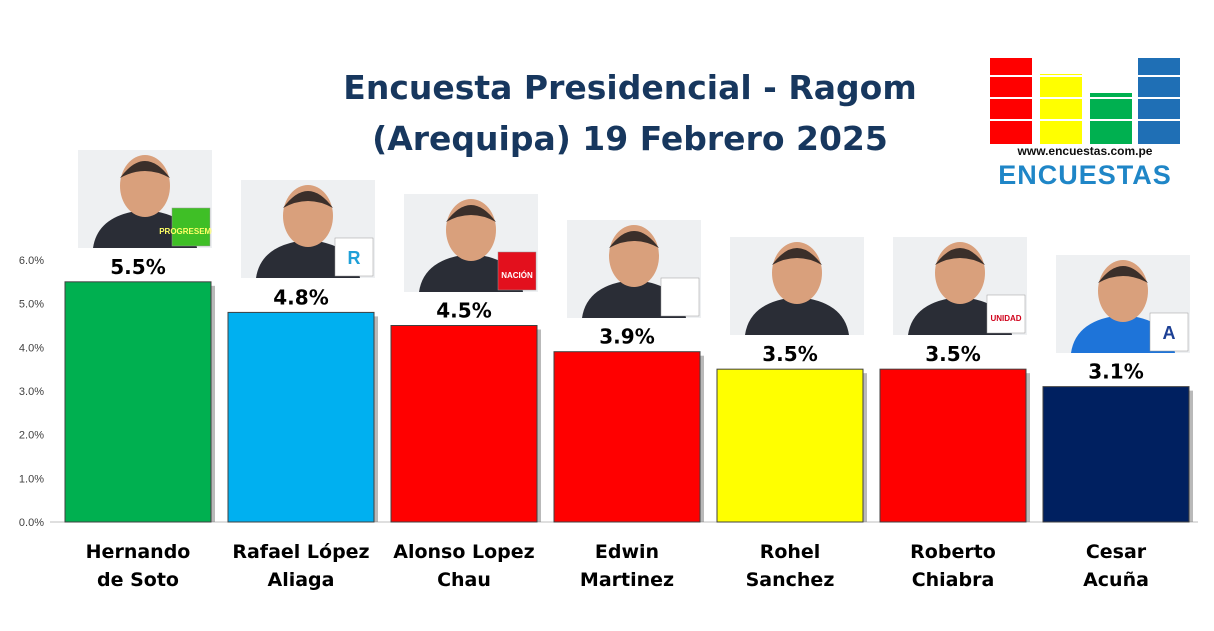 The width and height of the screenshot is (1214, 631). Describe the element at coordinates (31, 392) in the screenshot. I see `y-tick-label: 3.0%` at that location.